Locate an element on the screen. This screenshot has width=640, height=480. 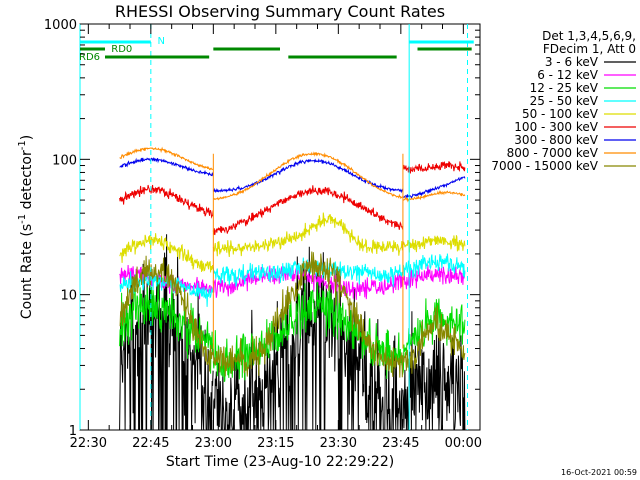
legend-label: 3 - 6 keV is located at coordinates (572, 62).